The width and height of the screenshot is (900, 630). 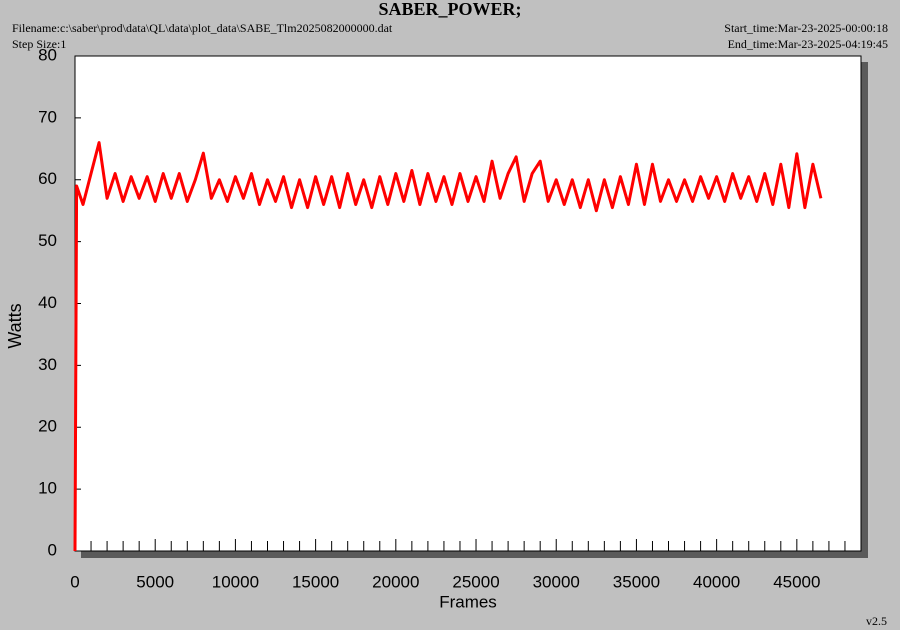 What do you see at coordinates (47, 240) in the screenshot?
I see `y-tick-label: 50` at bounding box center [47, 240].